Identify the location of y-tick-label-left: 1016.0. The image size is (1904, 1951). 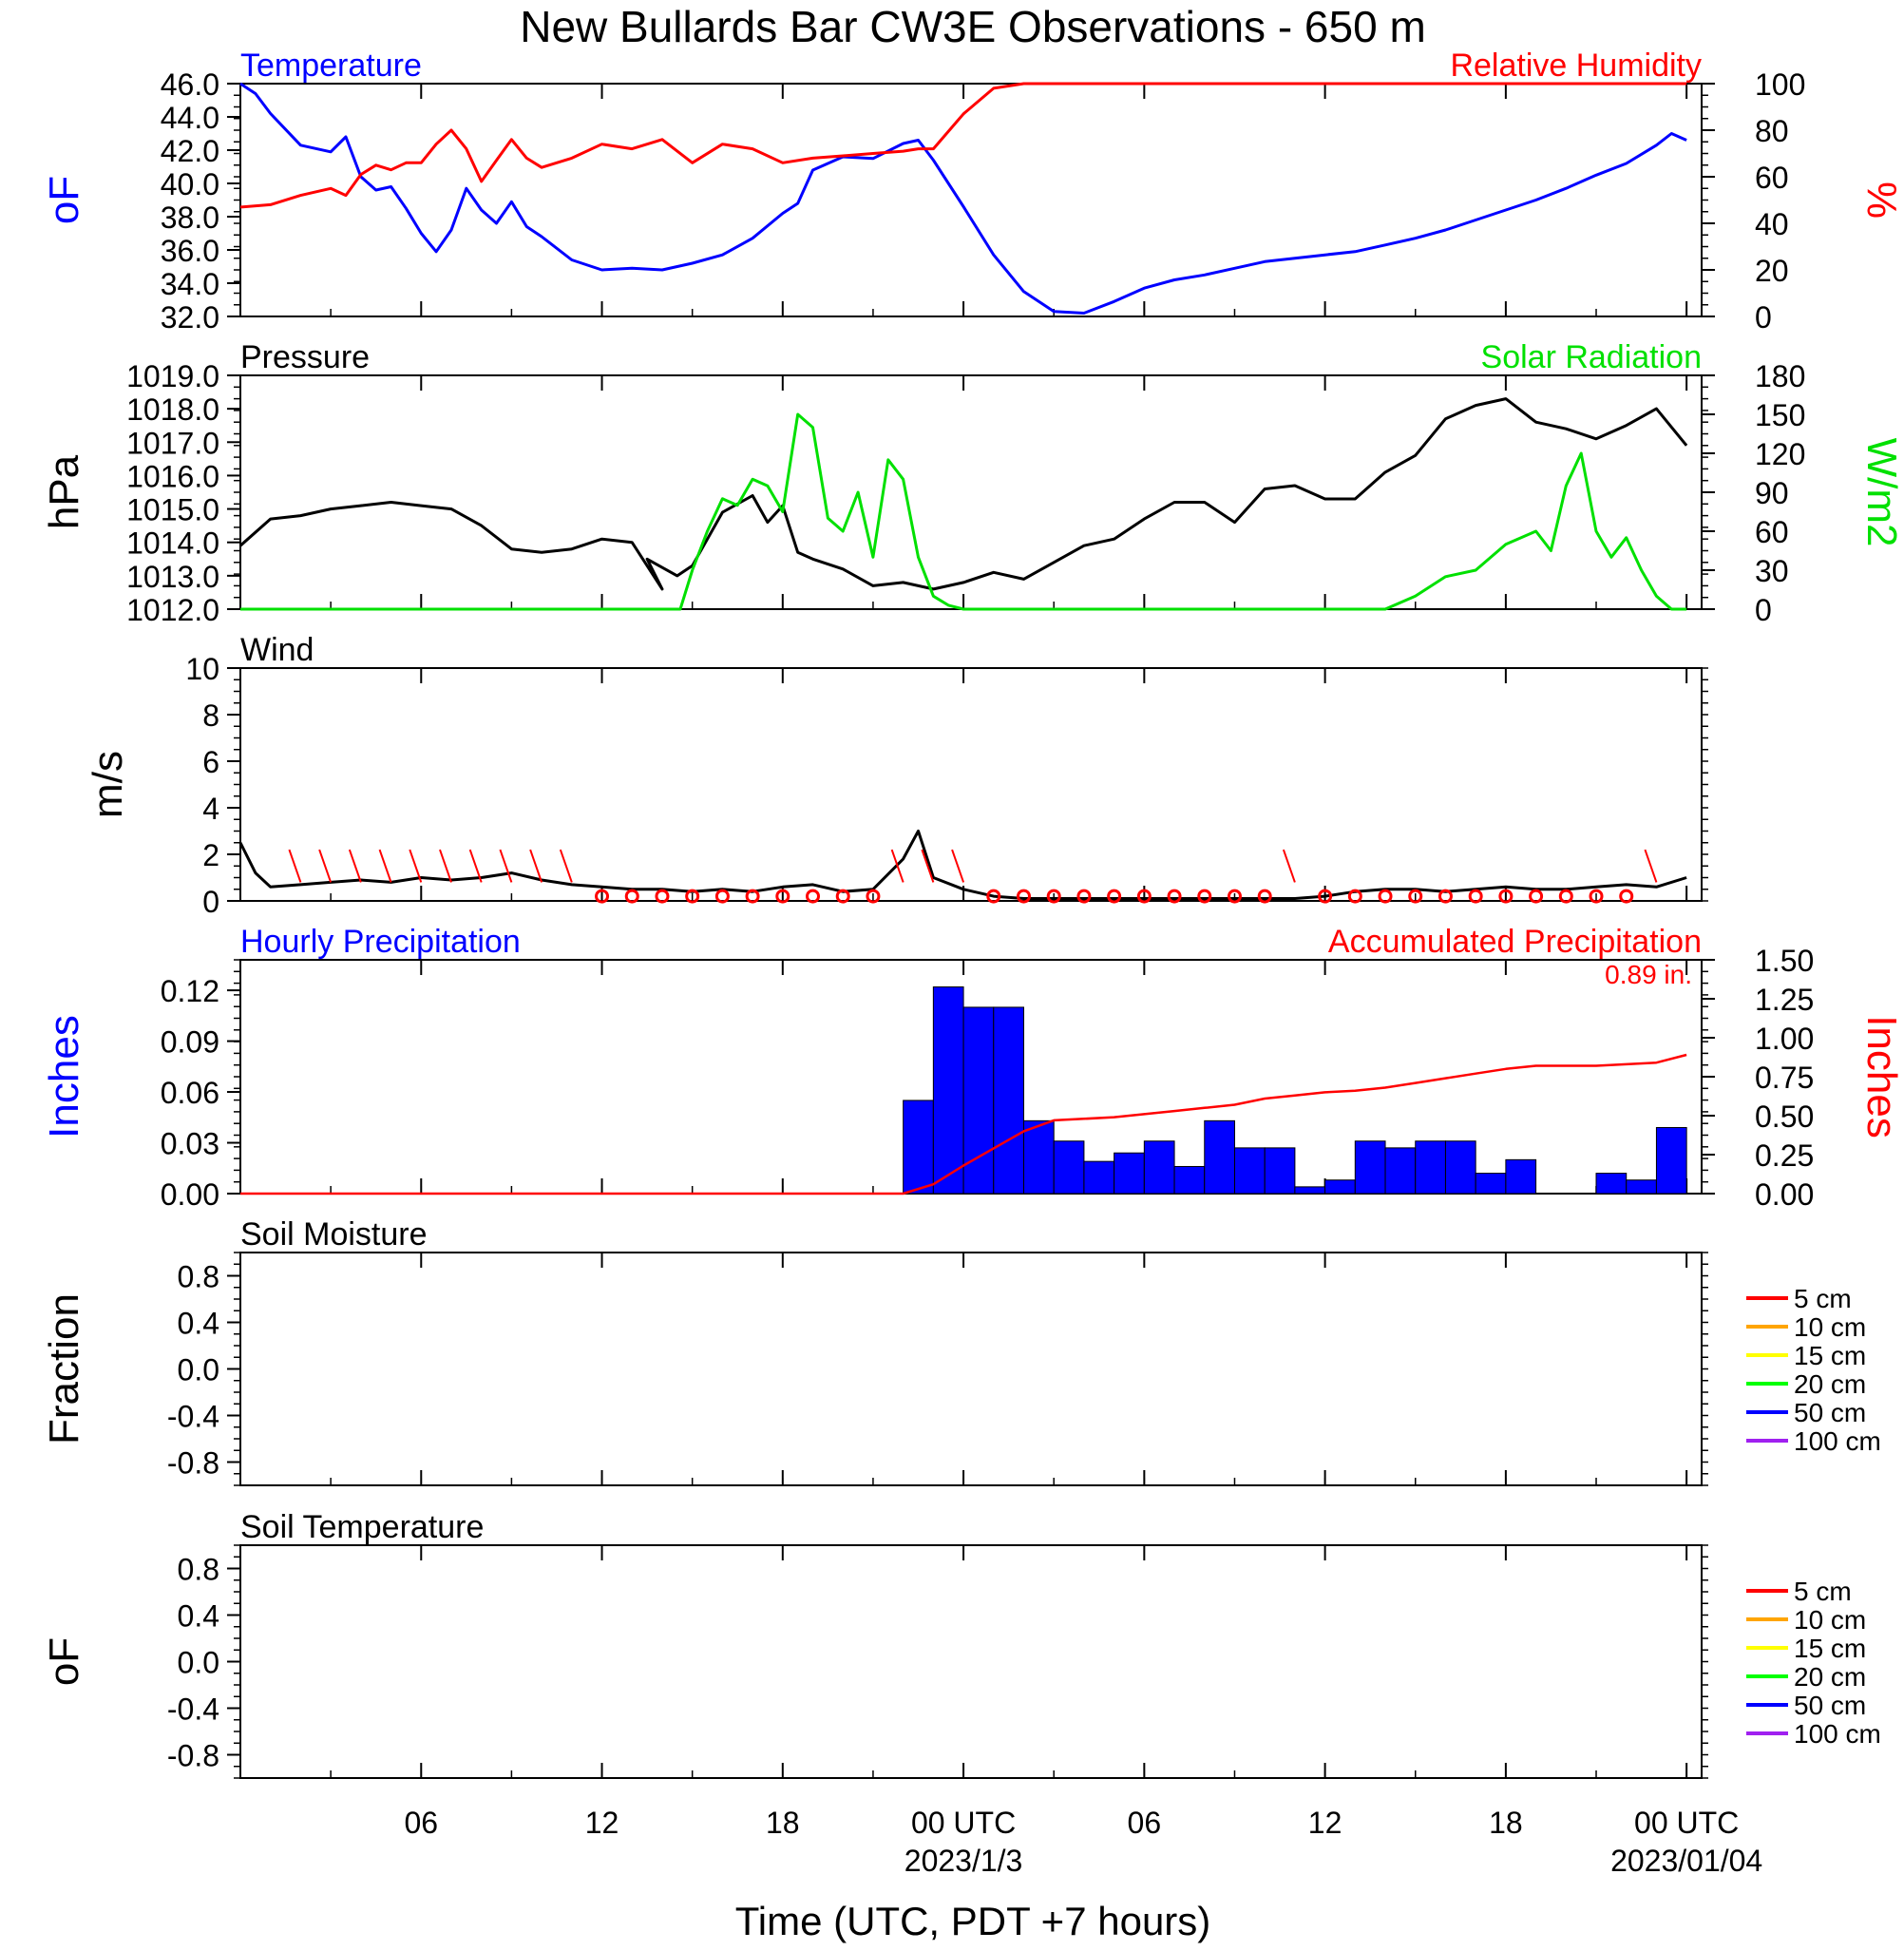
(172, 476).